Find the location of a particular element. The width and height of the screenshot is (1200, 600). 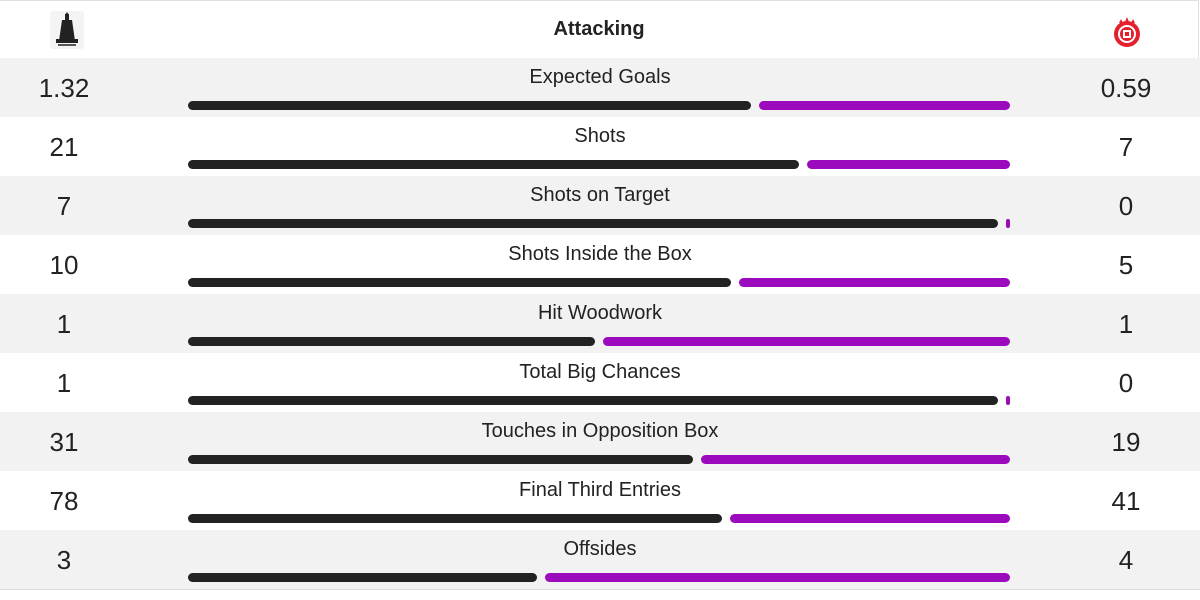

stat-label: Offsides is located at coordinates (600, 549).